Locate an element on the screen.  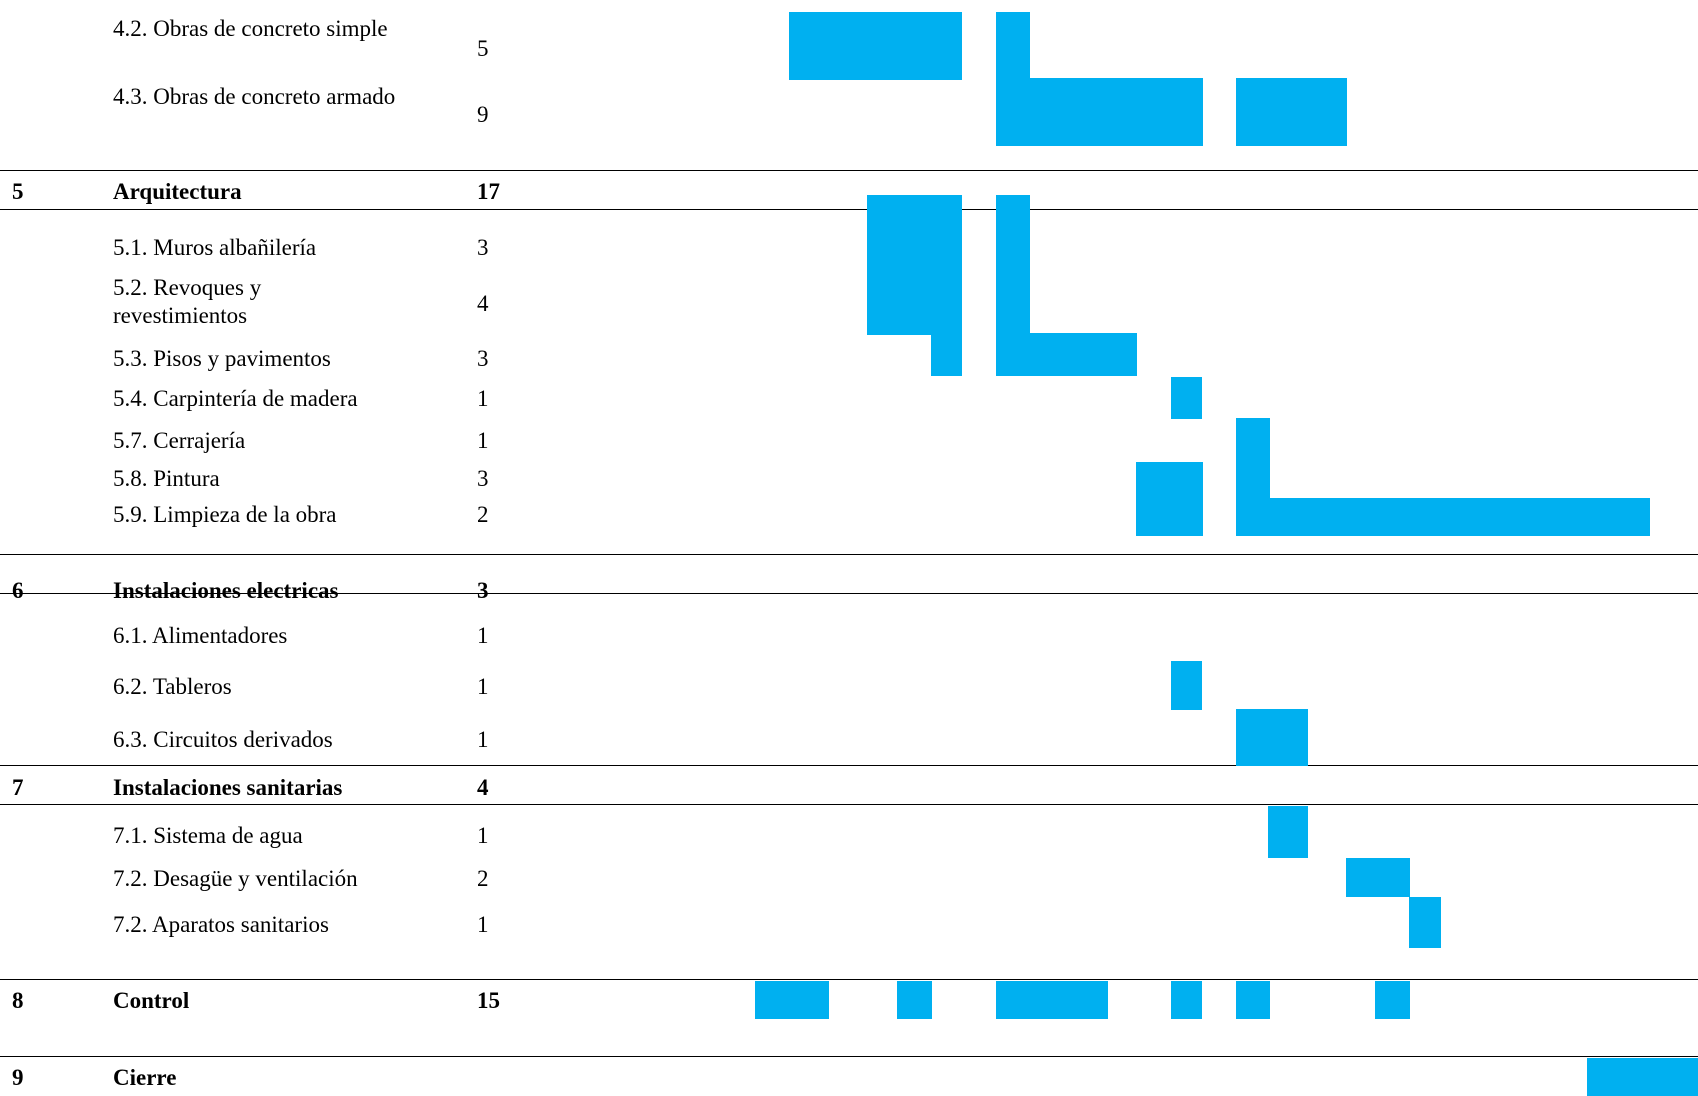
task-name: 5.1. Muros albañilería is located at coordinates (215, 247).